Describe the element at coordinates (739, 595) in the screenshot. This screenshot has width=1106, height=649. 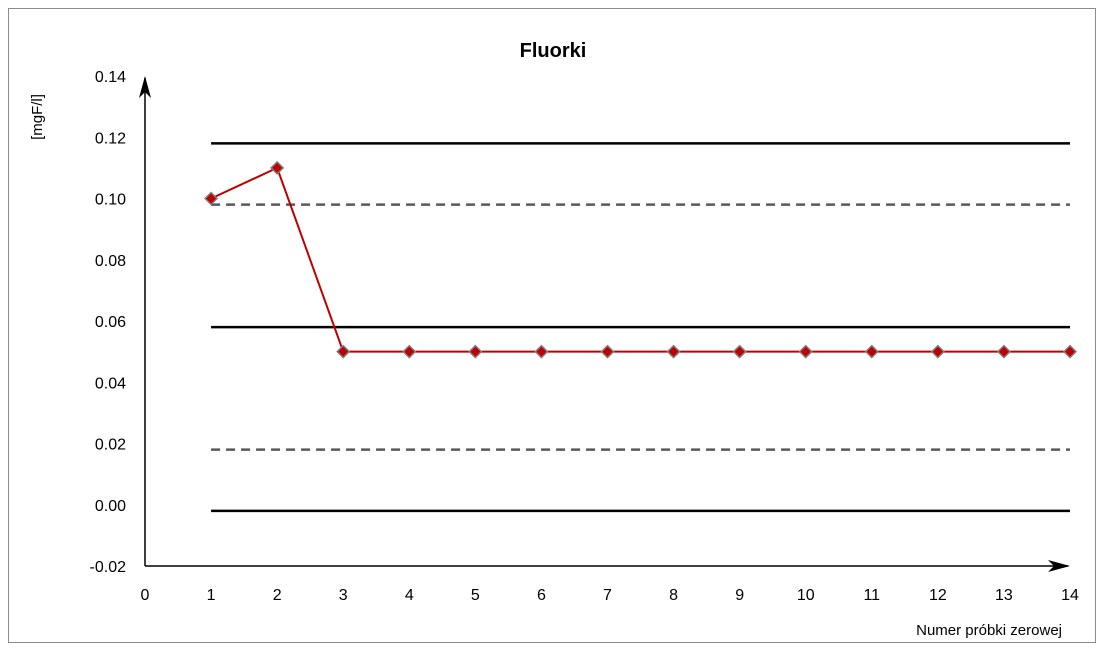
I see `x-tick-label: 9` at that location.